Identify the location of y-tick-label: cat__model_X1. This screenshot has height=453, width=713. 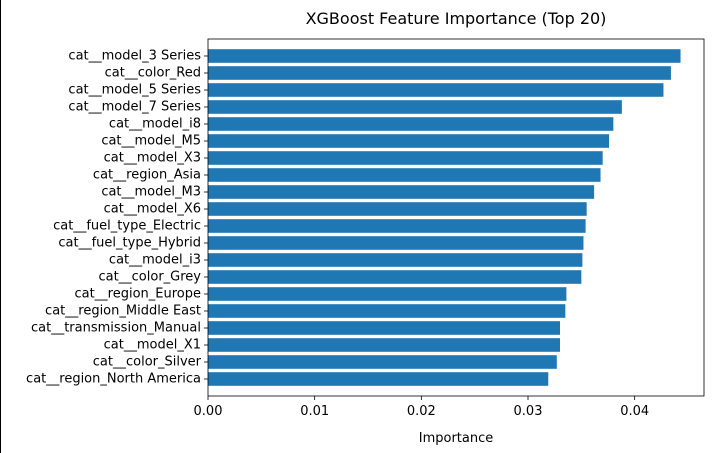
(152, 345).